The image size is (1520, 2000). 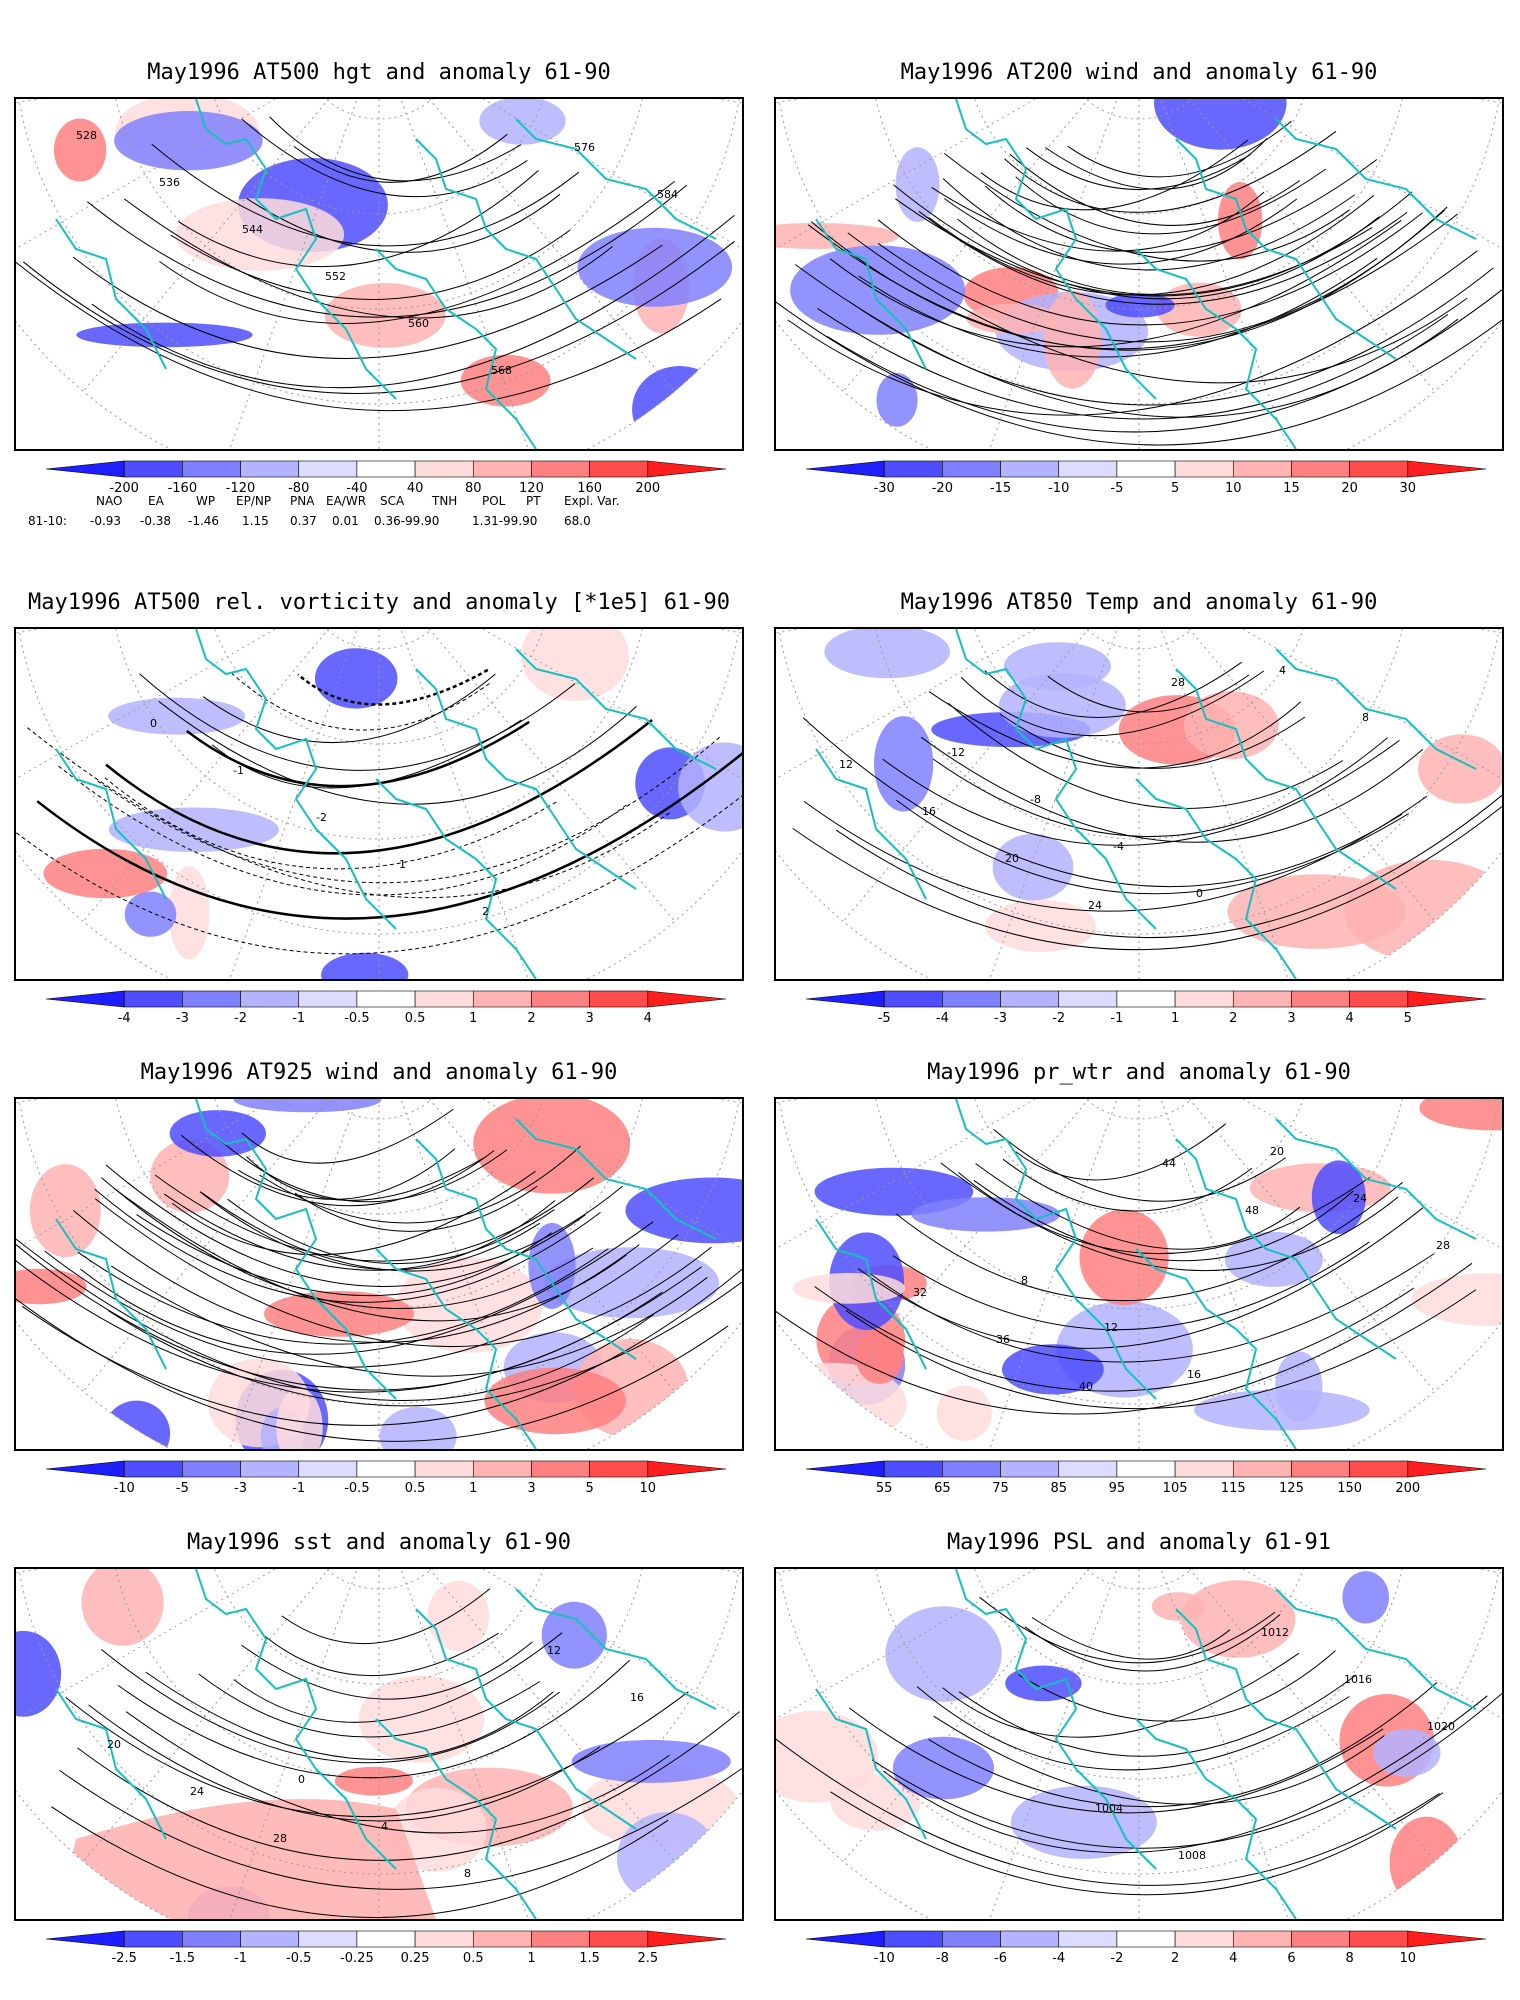 What do you see at coordinates (1139, 602) in the screenshot?
I see `panel-title: May1996 AT850 Temp and anomaly 61-90` at bounding box center [1139, 602].